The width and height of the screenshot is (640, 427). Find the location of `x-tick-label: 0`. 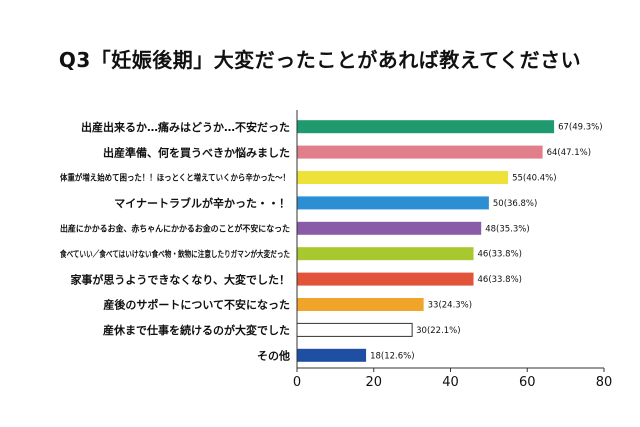

x-tick-label: 0 is located at coordinates (297, 382).